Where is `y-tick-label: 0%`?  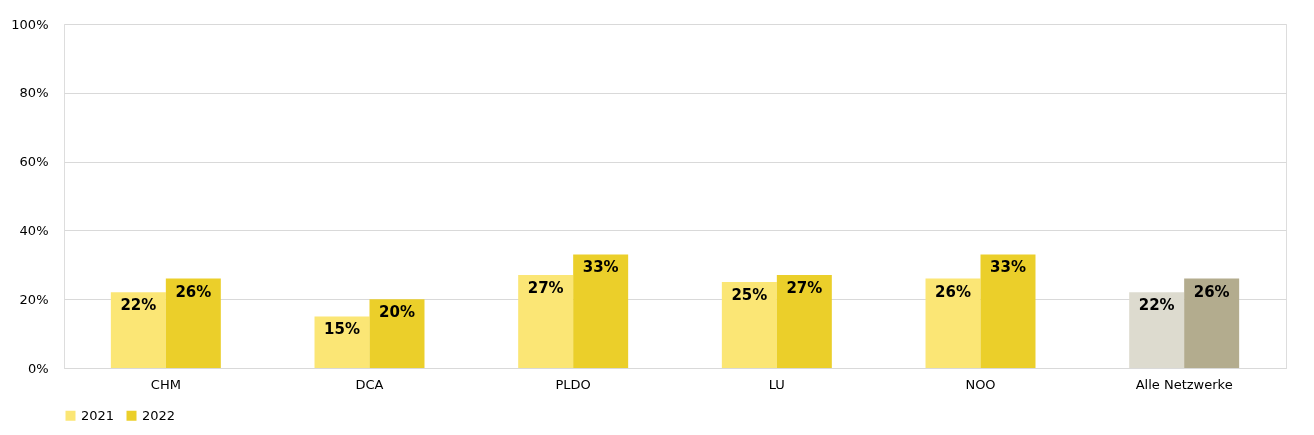
y-tick-label: 0% is located at coordinates (38, 368).